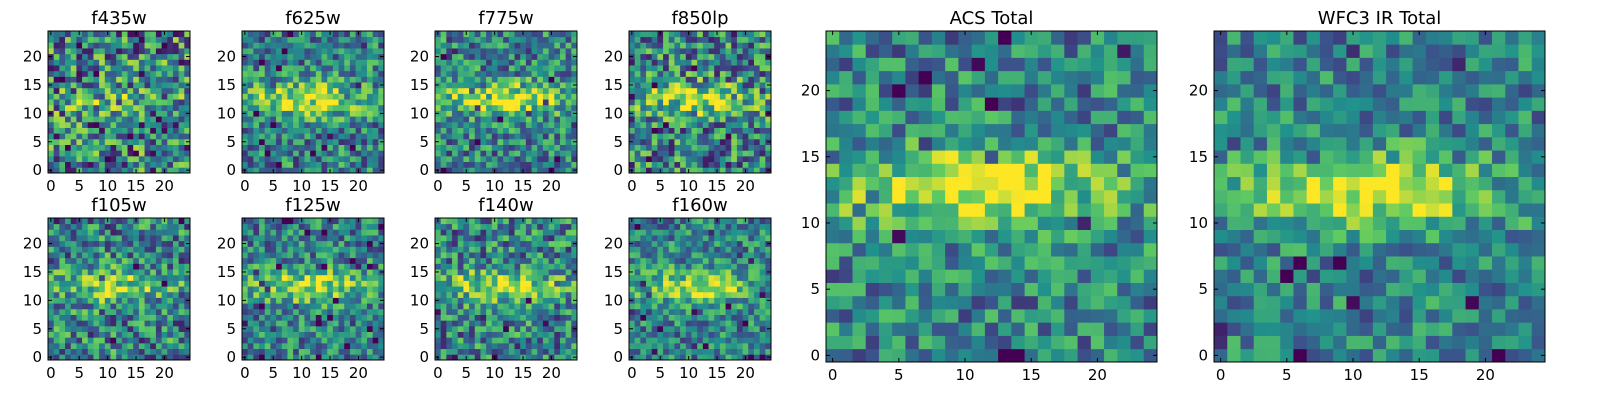 This screenshot has height=400, width=1600. I want to click on x-tick-label: 20, so click(358, 373).